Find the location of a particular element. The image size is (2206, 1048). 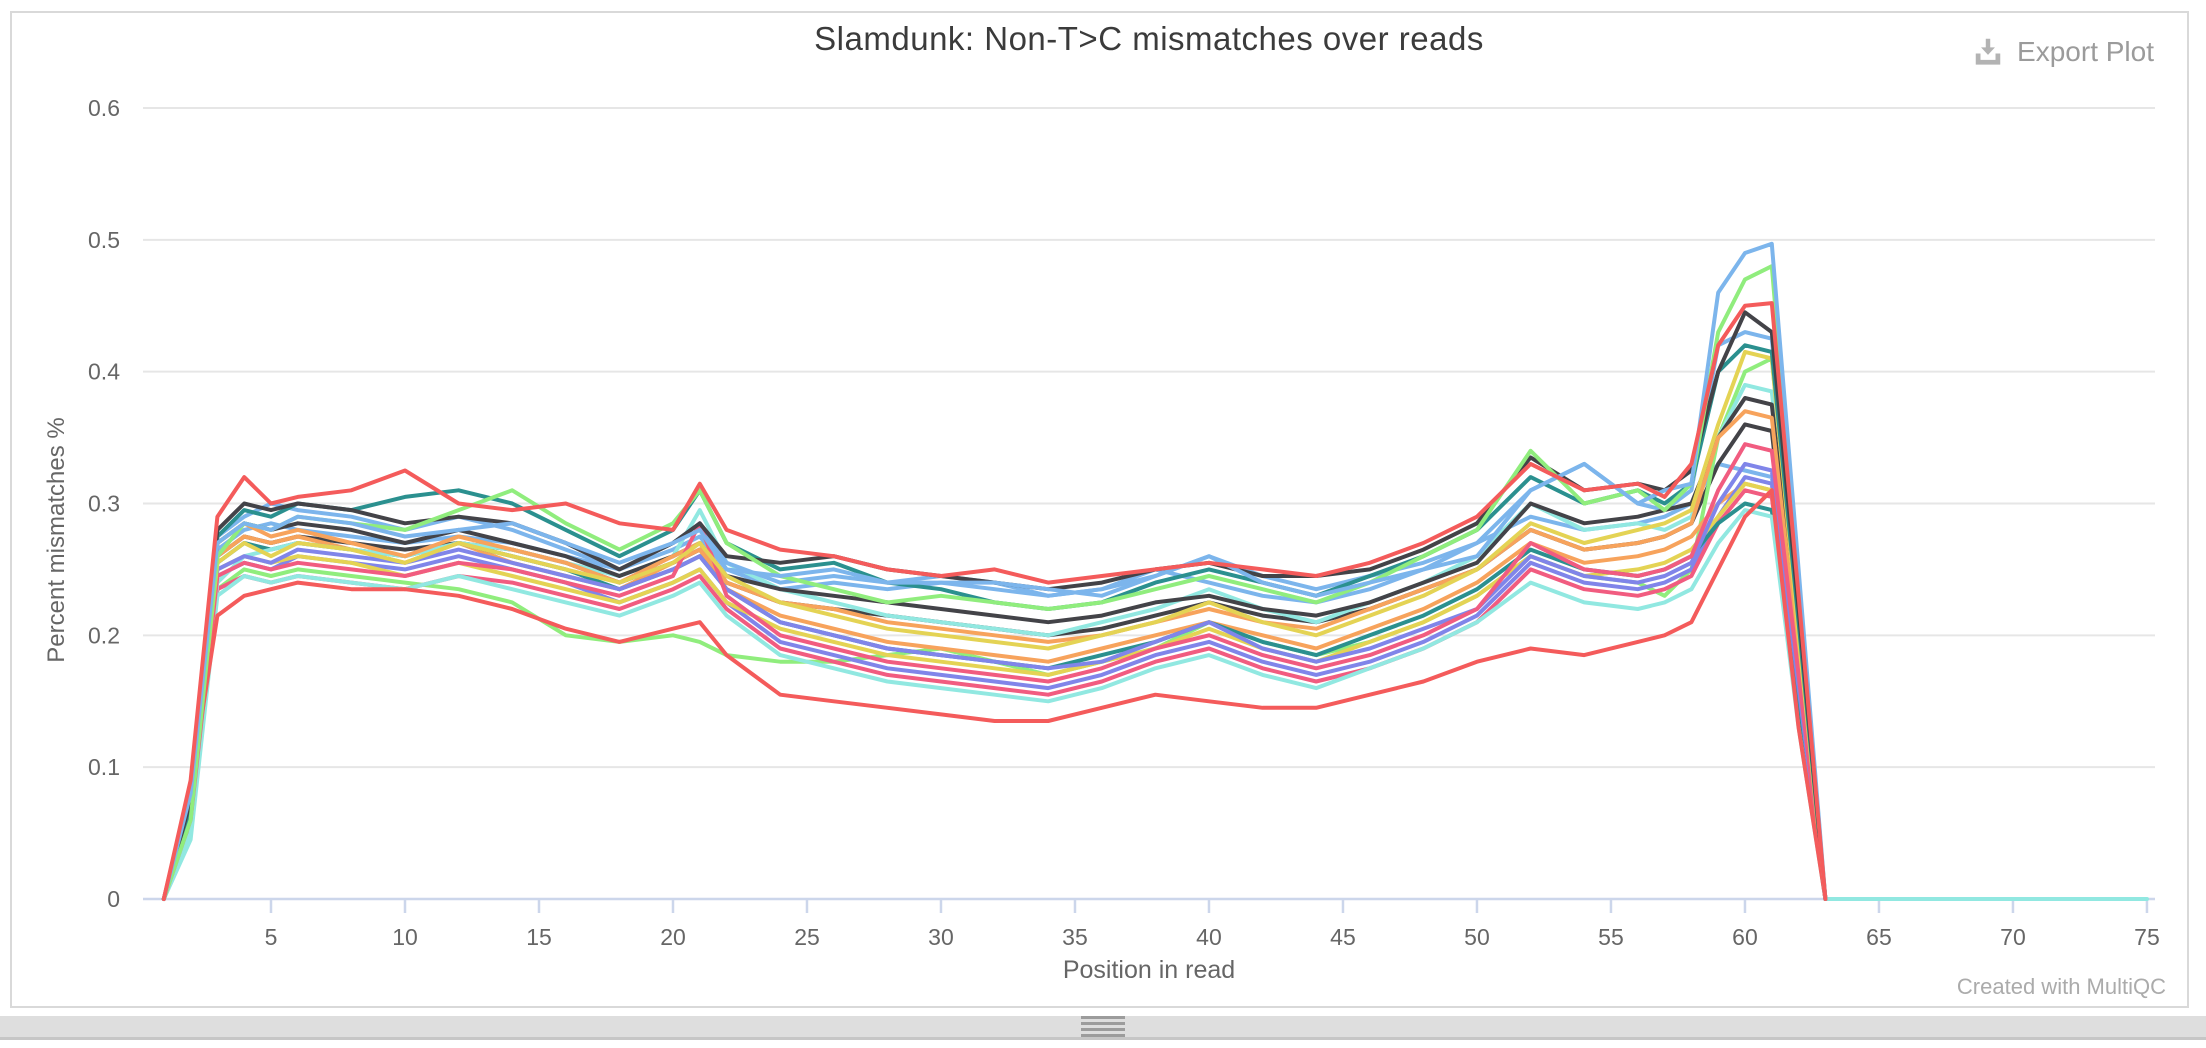

chart-title: Slamdunk: Non-T>C mismatches over reads is located at coordinates (1149, 38).